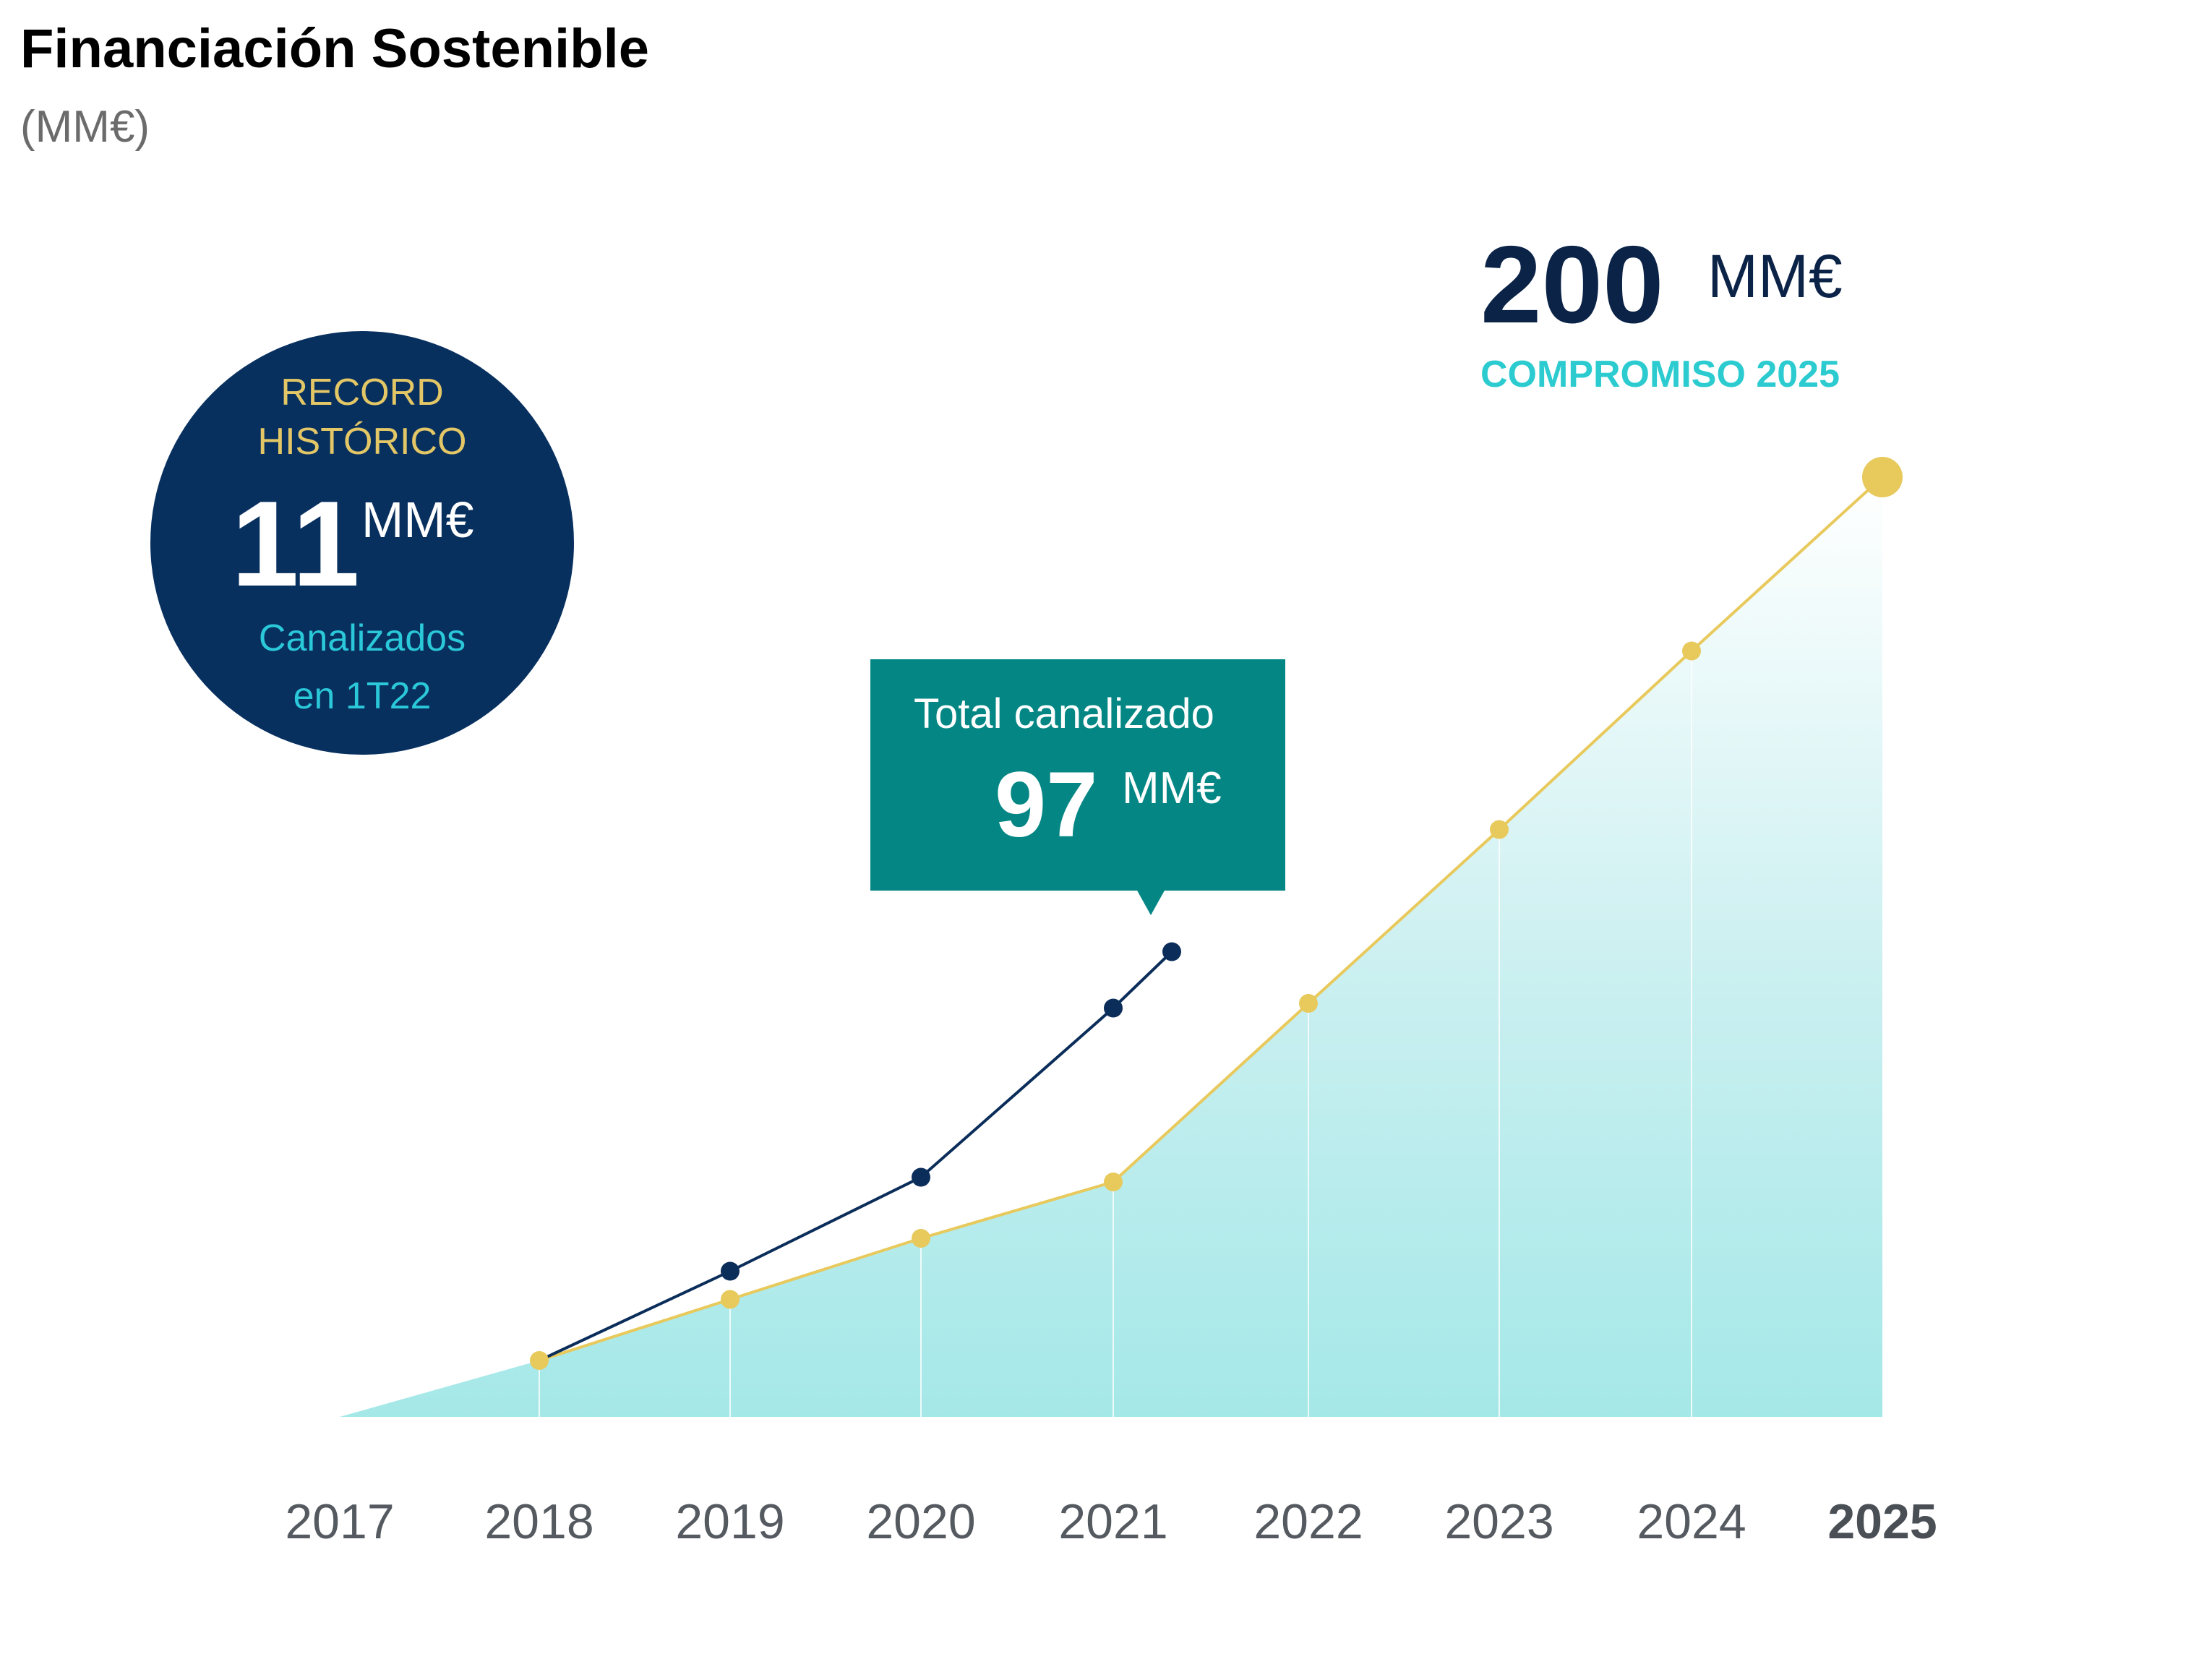 The image size is (2199, 1680). What do you see at coordinates (1064, 713) in the screenshot?
I see `total-label: Total canalizado` at bounding box center [1064, 713].